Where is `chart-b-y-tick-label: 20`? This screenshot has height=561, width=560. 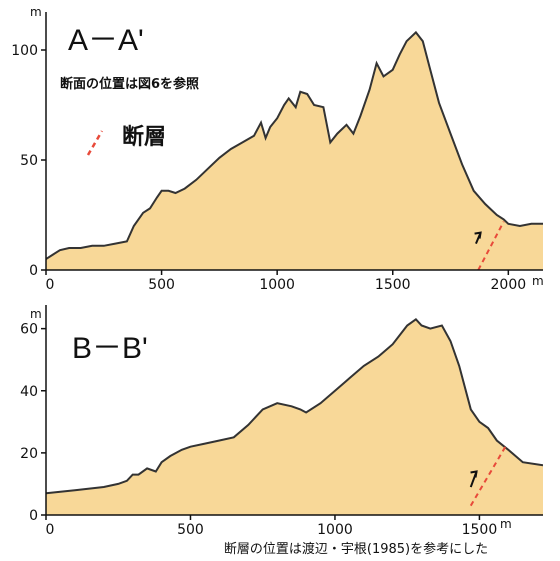 chart-b-y-tick-label: 20 is located at coordinates (29, 454).